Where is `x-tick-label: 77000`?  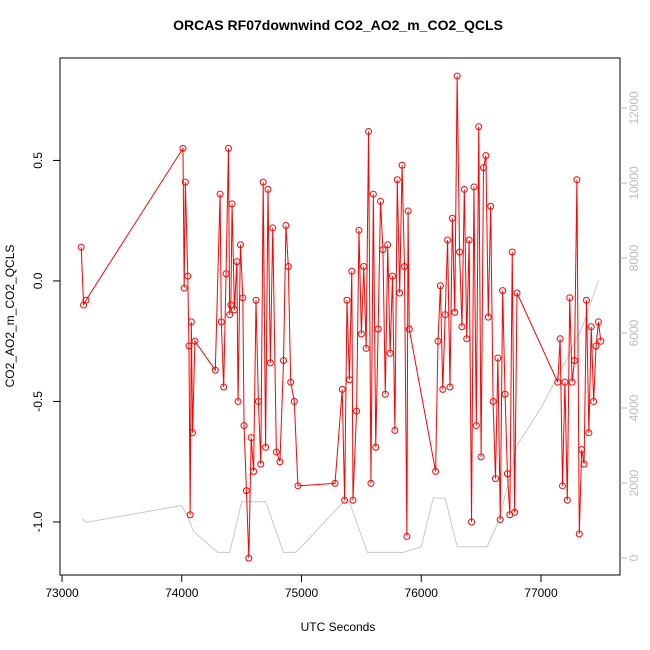 x-tick-label: 77000 is located at coordinates (541, 593).